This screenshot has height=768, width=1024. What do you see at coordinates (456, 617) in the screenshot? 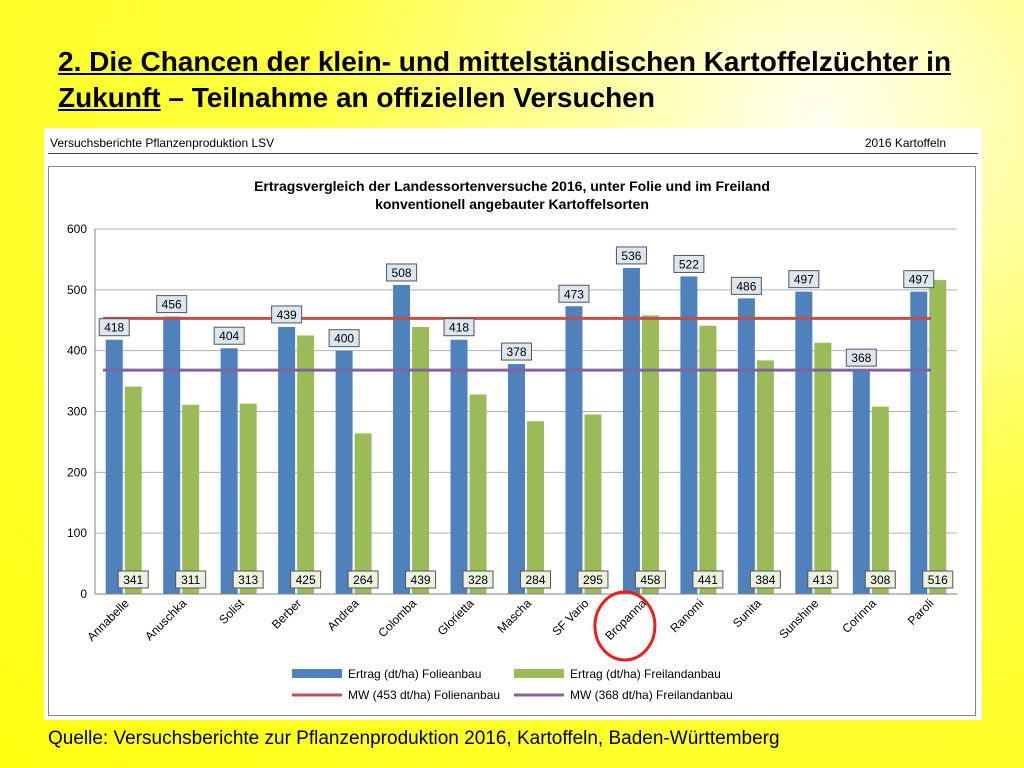
I see `x-tick-label: Glorietta` at bounding box center [456, 617].